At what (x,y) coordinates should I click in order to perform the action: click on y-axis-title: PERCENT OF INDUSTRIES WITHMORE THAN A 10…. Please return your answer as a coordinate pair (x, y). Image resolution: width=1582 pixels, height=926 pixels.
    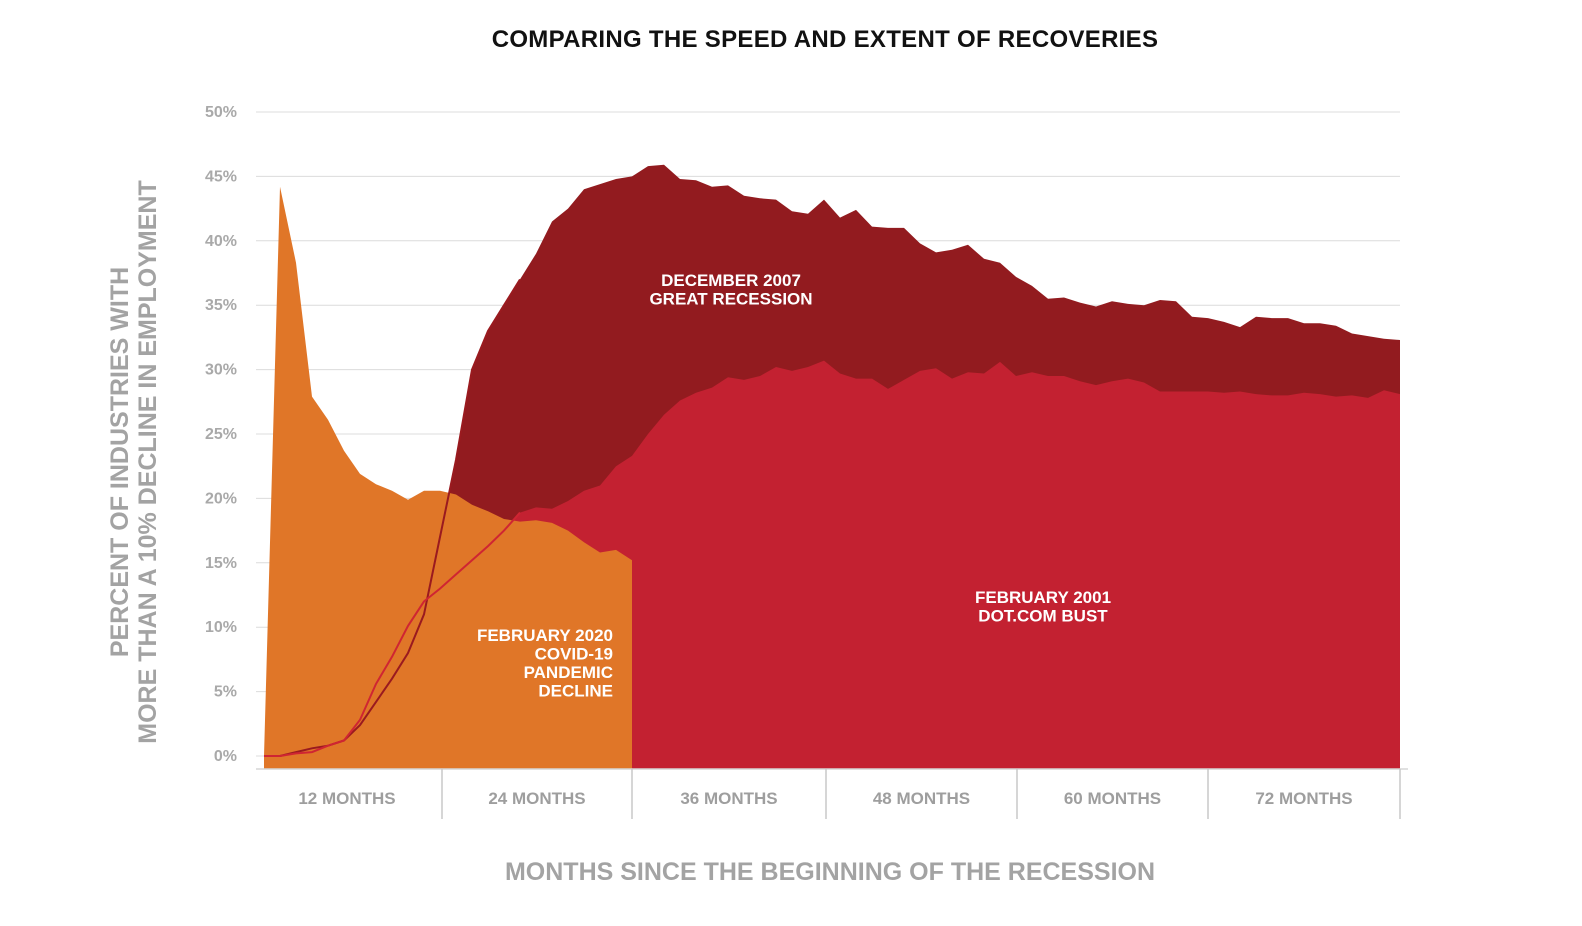
    Looking at the image, I should click on (134, 461).